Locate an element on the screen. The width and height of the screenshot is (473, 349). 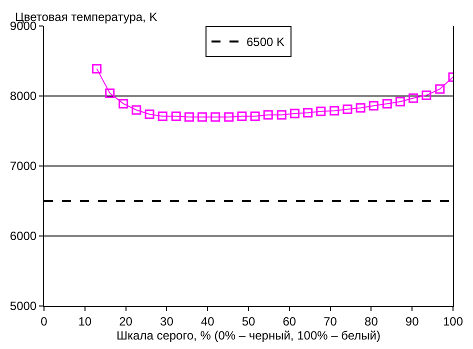
y-tick-label: 5000 is located at coordinates (23, 306).